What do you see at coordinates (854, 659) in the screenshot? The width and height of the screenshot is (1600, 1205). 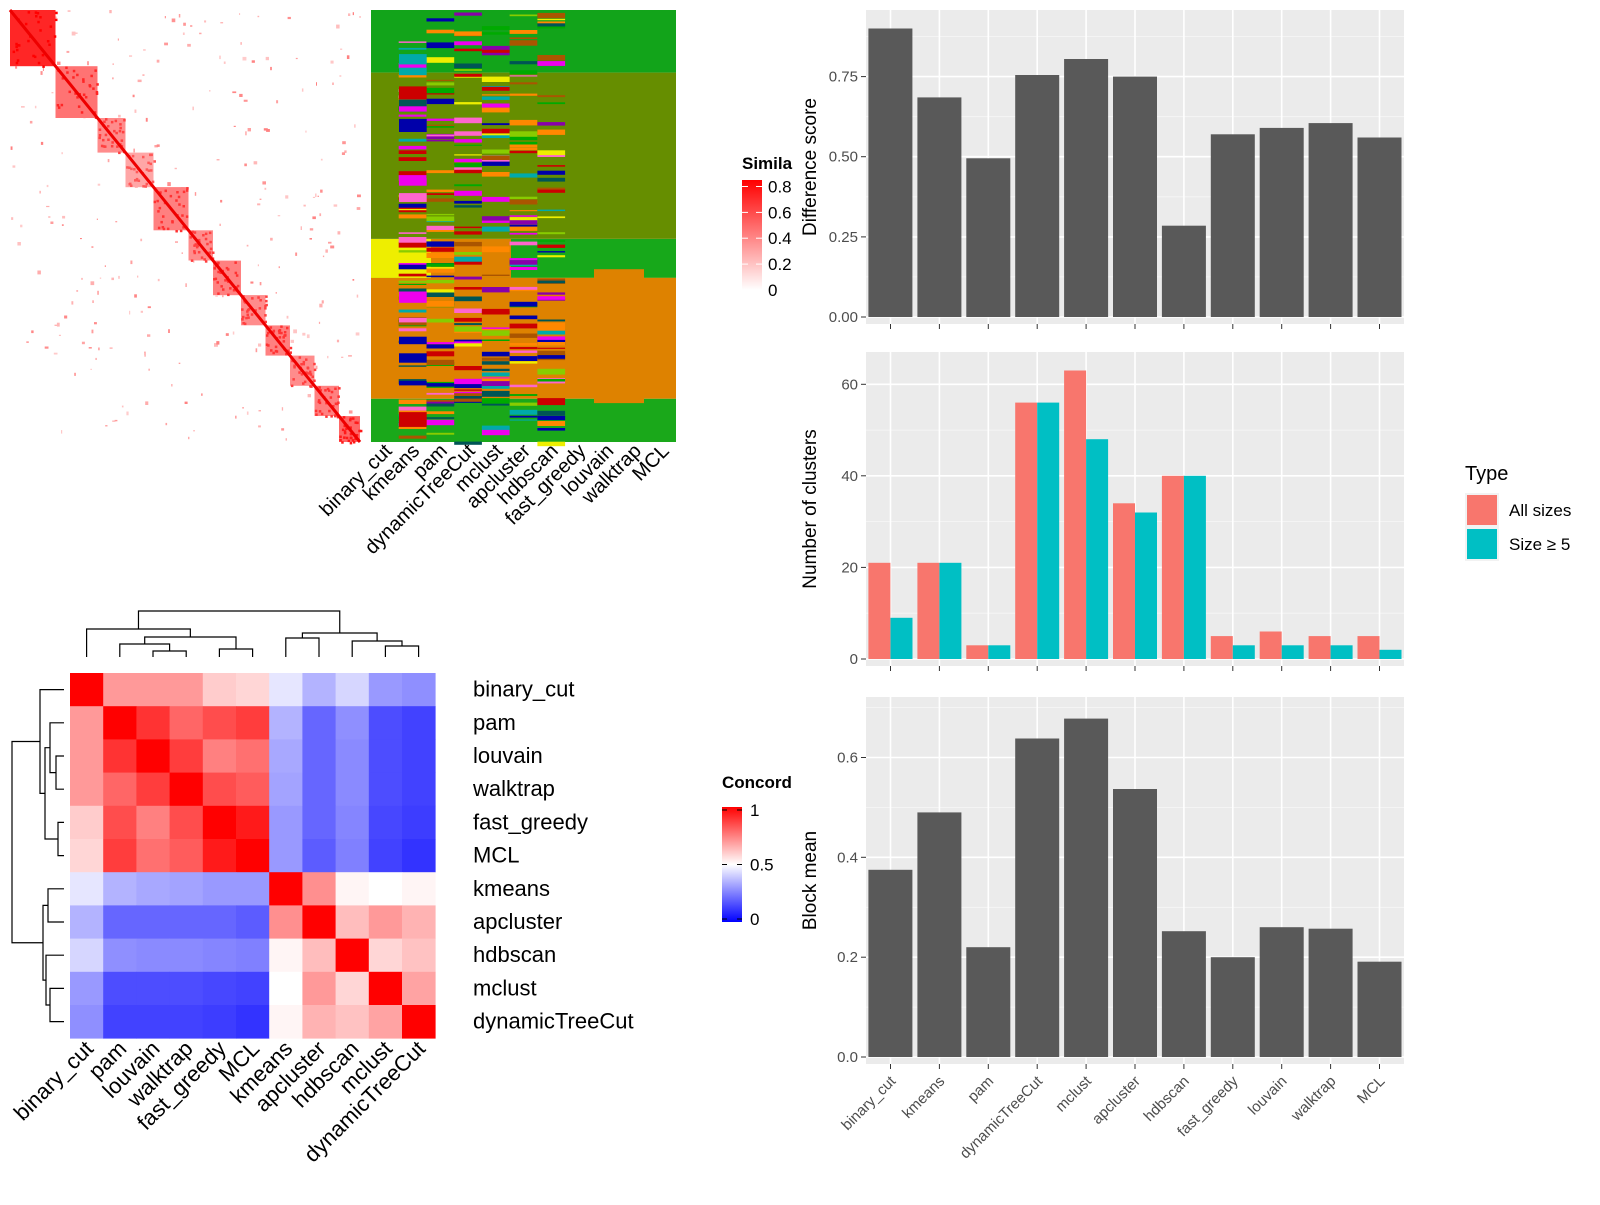 I see `y-tick-label: 0` at bounding box center [854, 659].